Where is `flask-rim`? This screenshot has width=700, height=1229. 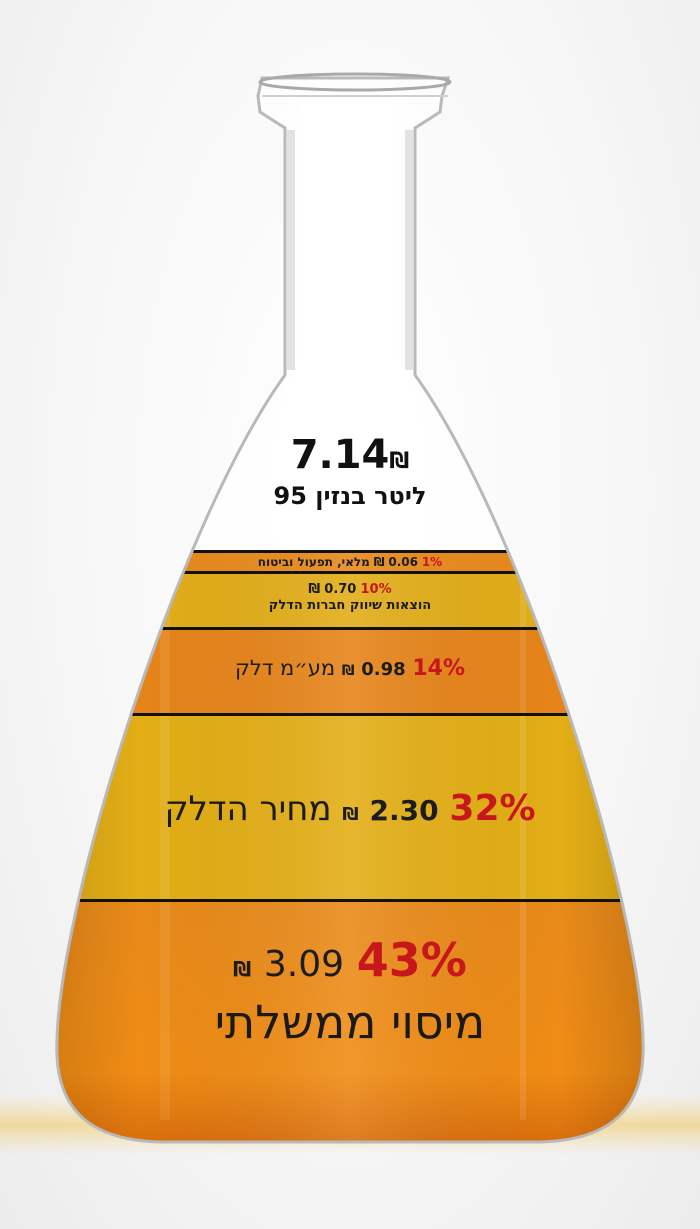 flask-rim is located at coordinates (355, 82).